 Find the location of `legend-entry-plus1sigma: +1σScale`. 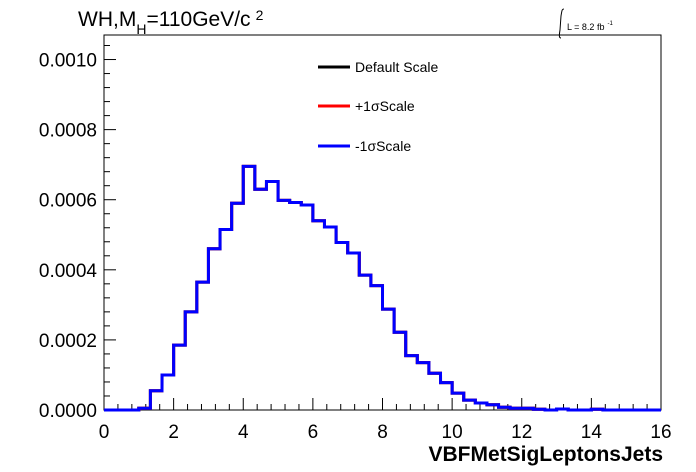

legend-entry-plus1sigma: +1σScale is located at coordinates (366, 106).